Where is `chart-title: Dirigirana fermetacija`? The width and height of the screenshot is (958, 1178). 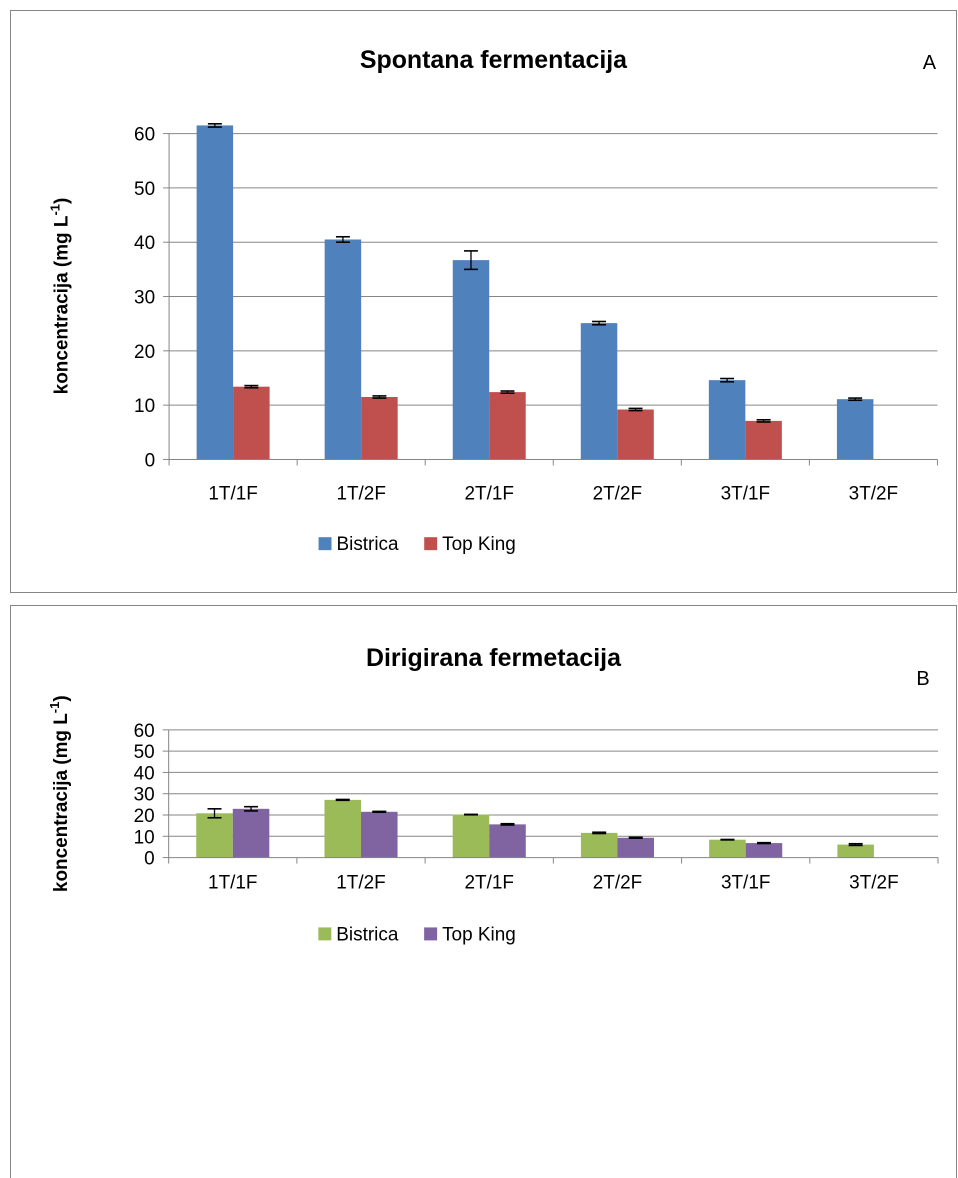
chart-title: Dirigirana fermetacija is located at coordinates (494, 658).